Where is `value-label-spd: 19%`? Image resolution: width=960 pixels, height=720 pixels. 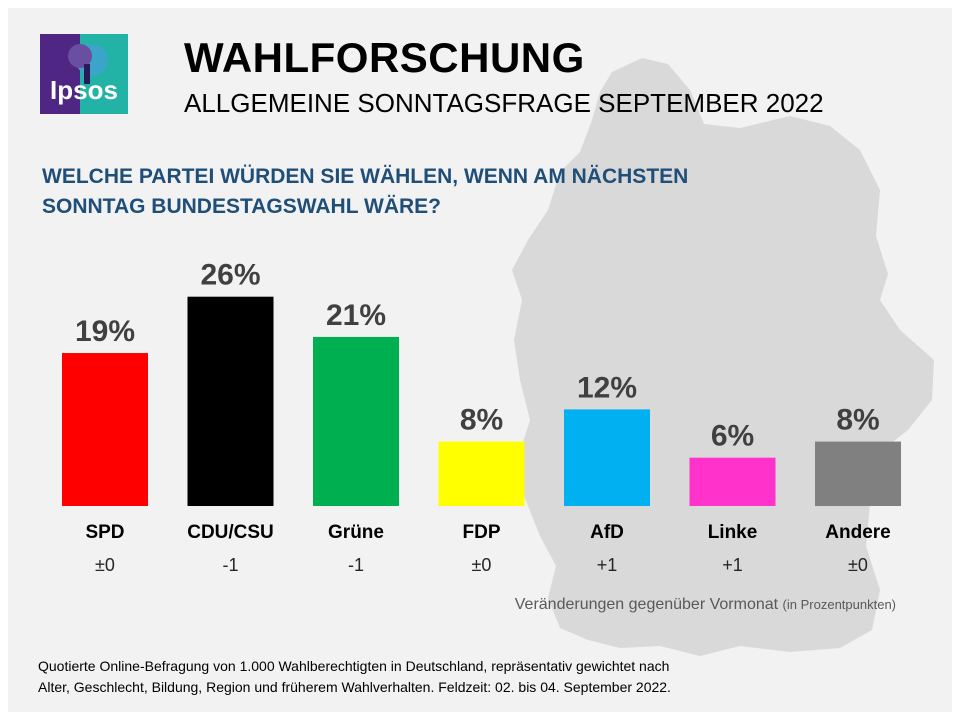 value-label-spd: 19% is located at coordinates (105, 331).